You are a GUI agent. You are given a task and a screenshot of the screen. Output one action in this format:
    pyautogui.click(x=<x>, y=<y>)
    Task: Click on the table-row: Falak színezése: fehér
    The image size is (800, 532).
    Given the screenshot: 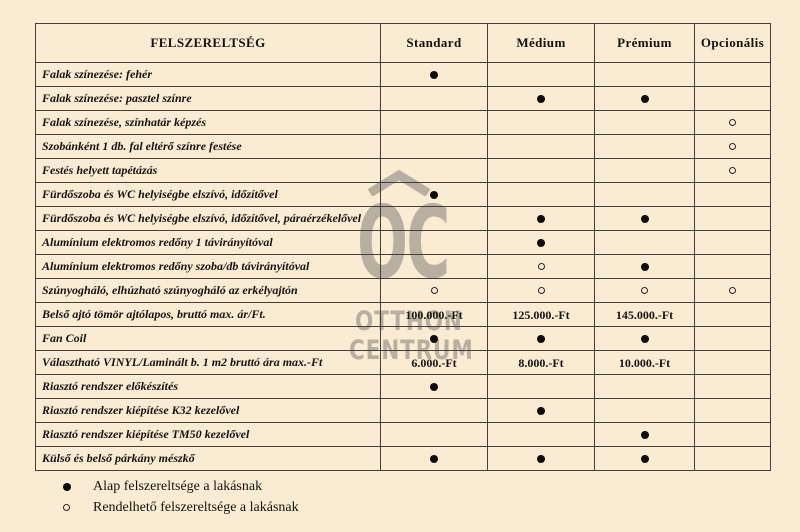 What is the action you would take?
    pyautogui.click(x=403, y=74)
    